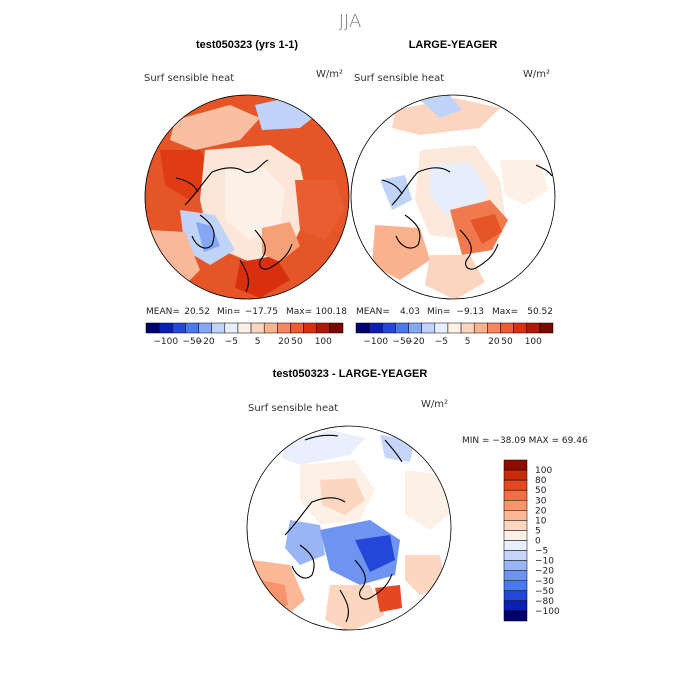 This screenshot has height=700, width=700. I want to click on map-boundary-obs, so click(453, 197).